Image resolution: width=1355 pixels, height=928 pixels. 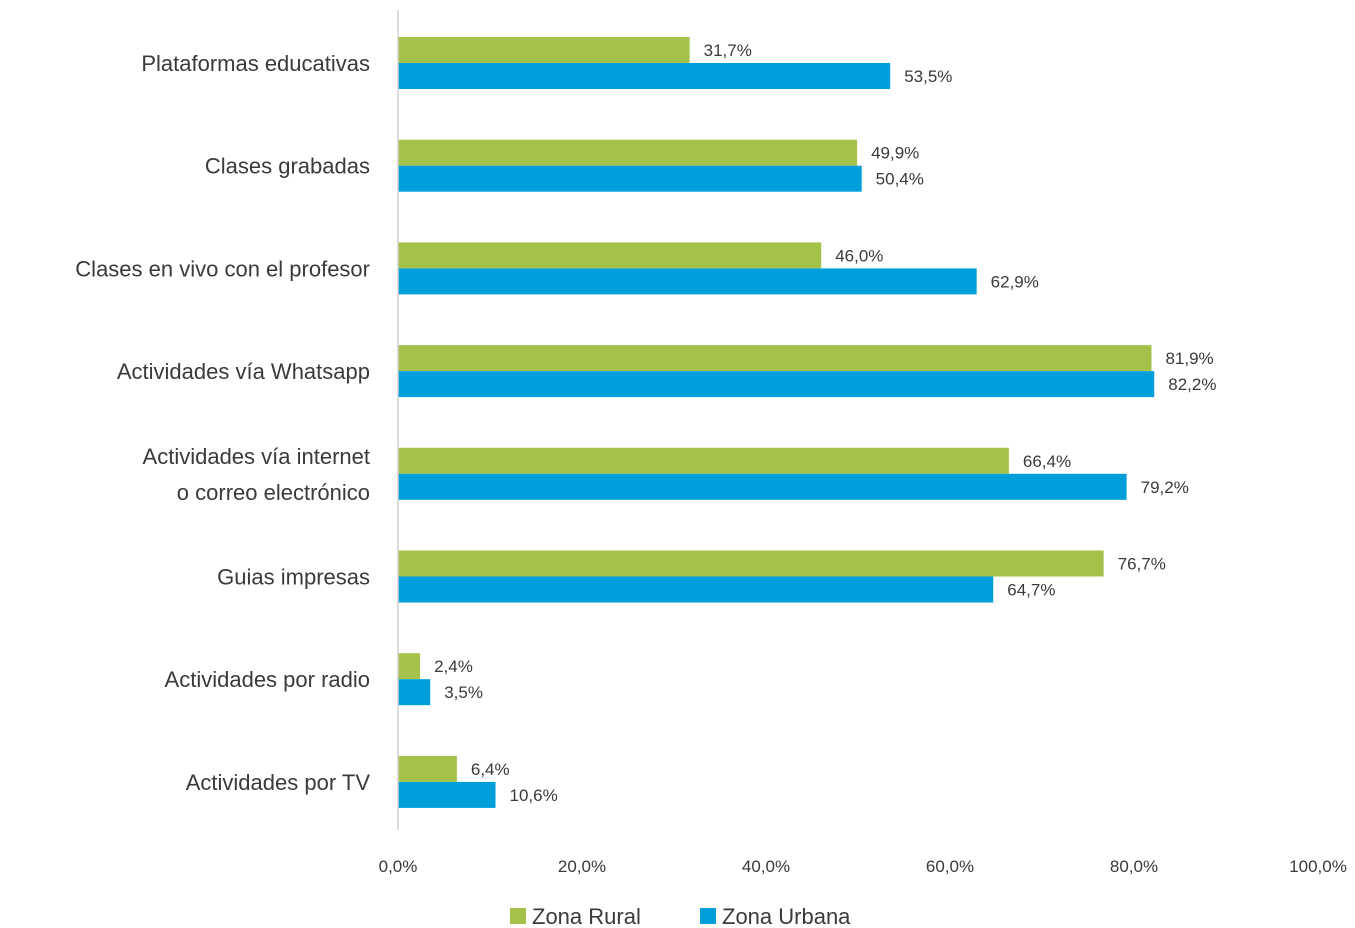 I want to click on legend: Zona Rural Zona Urbana, so click(x=680, y=916).